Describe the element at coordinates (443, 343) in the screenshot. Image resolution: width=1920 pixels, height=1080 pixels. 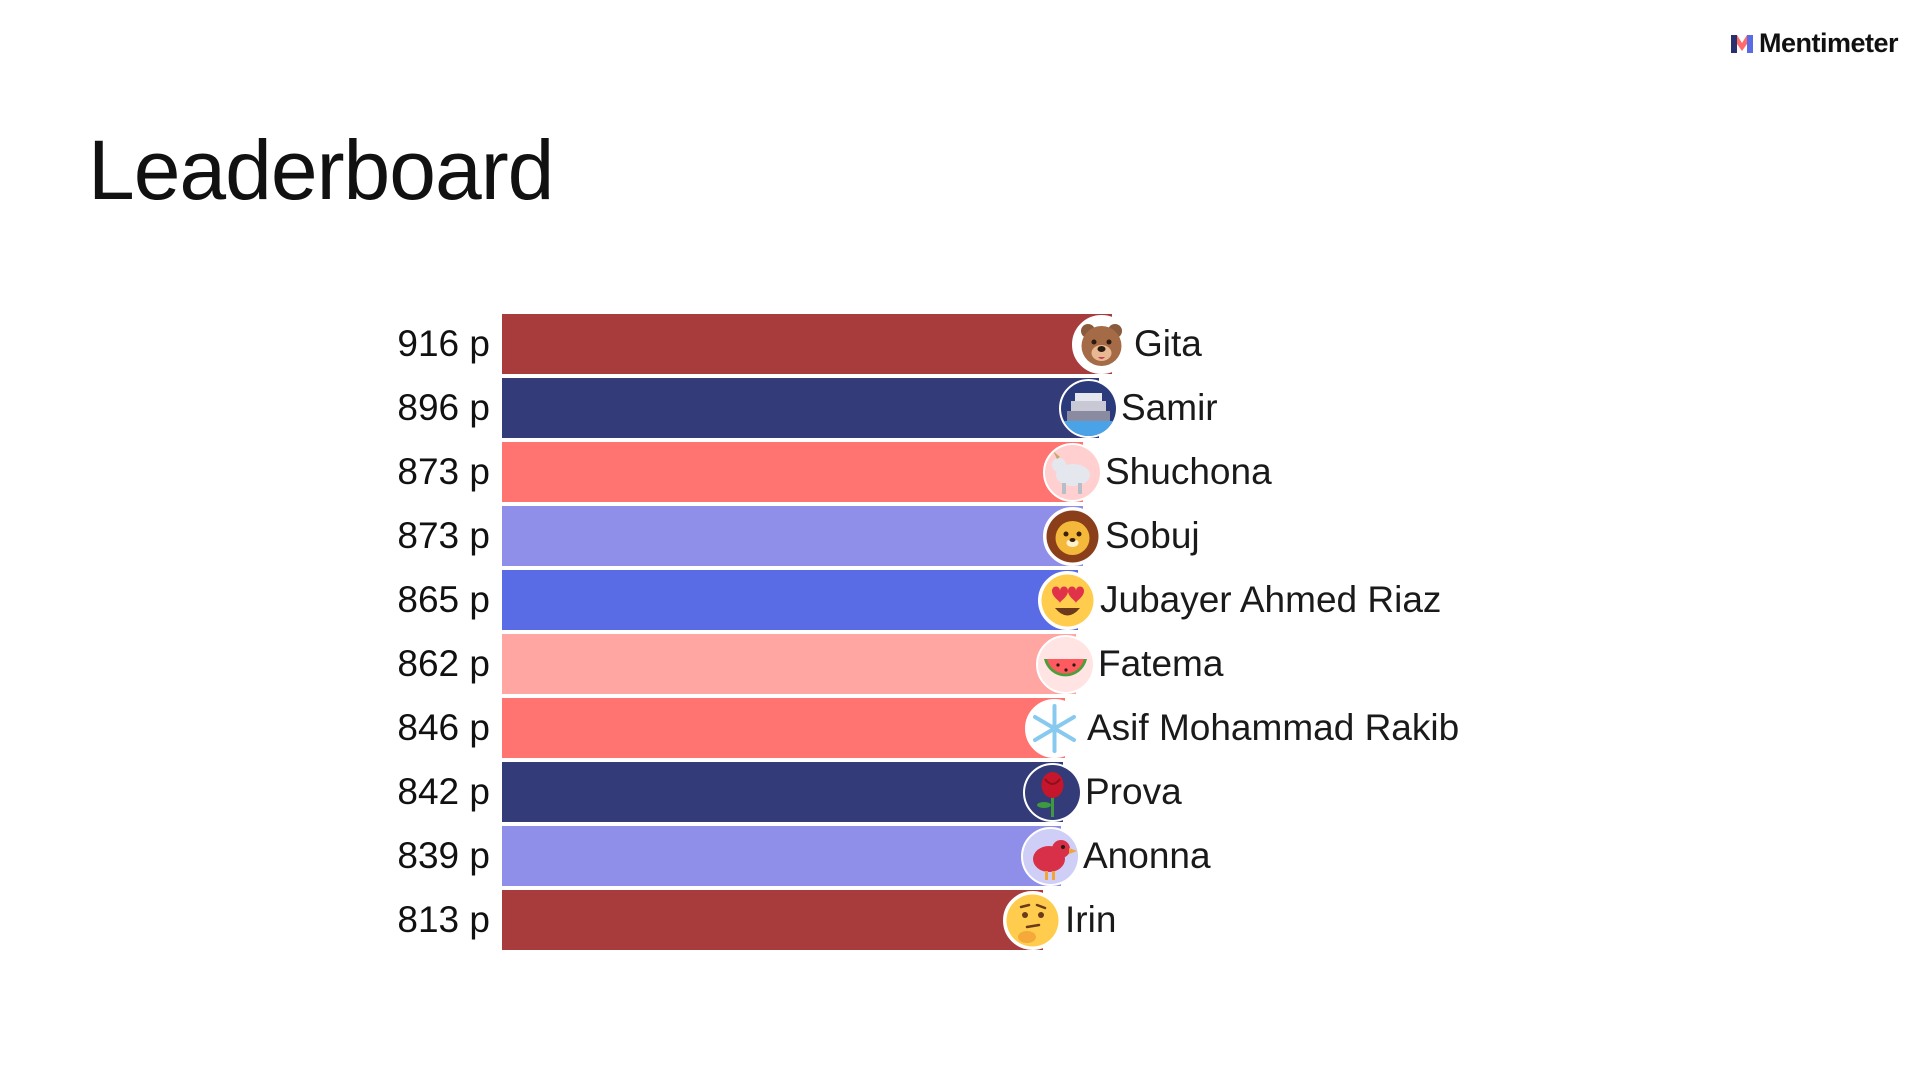
I see `player-score: 916 p` at that location.